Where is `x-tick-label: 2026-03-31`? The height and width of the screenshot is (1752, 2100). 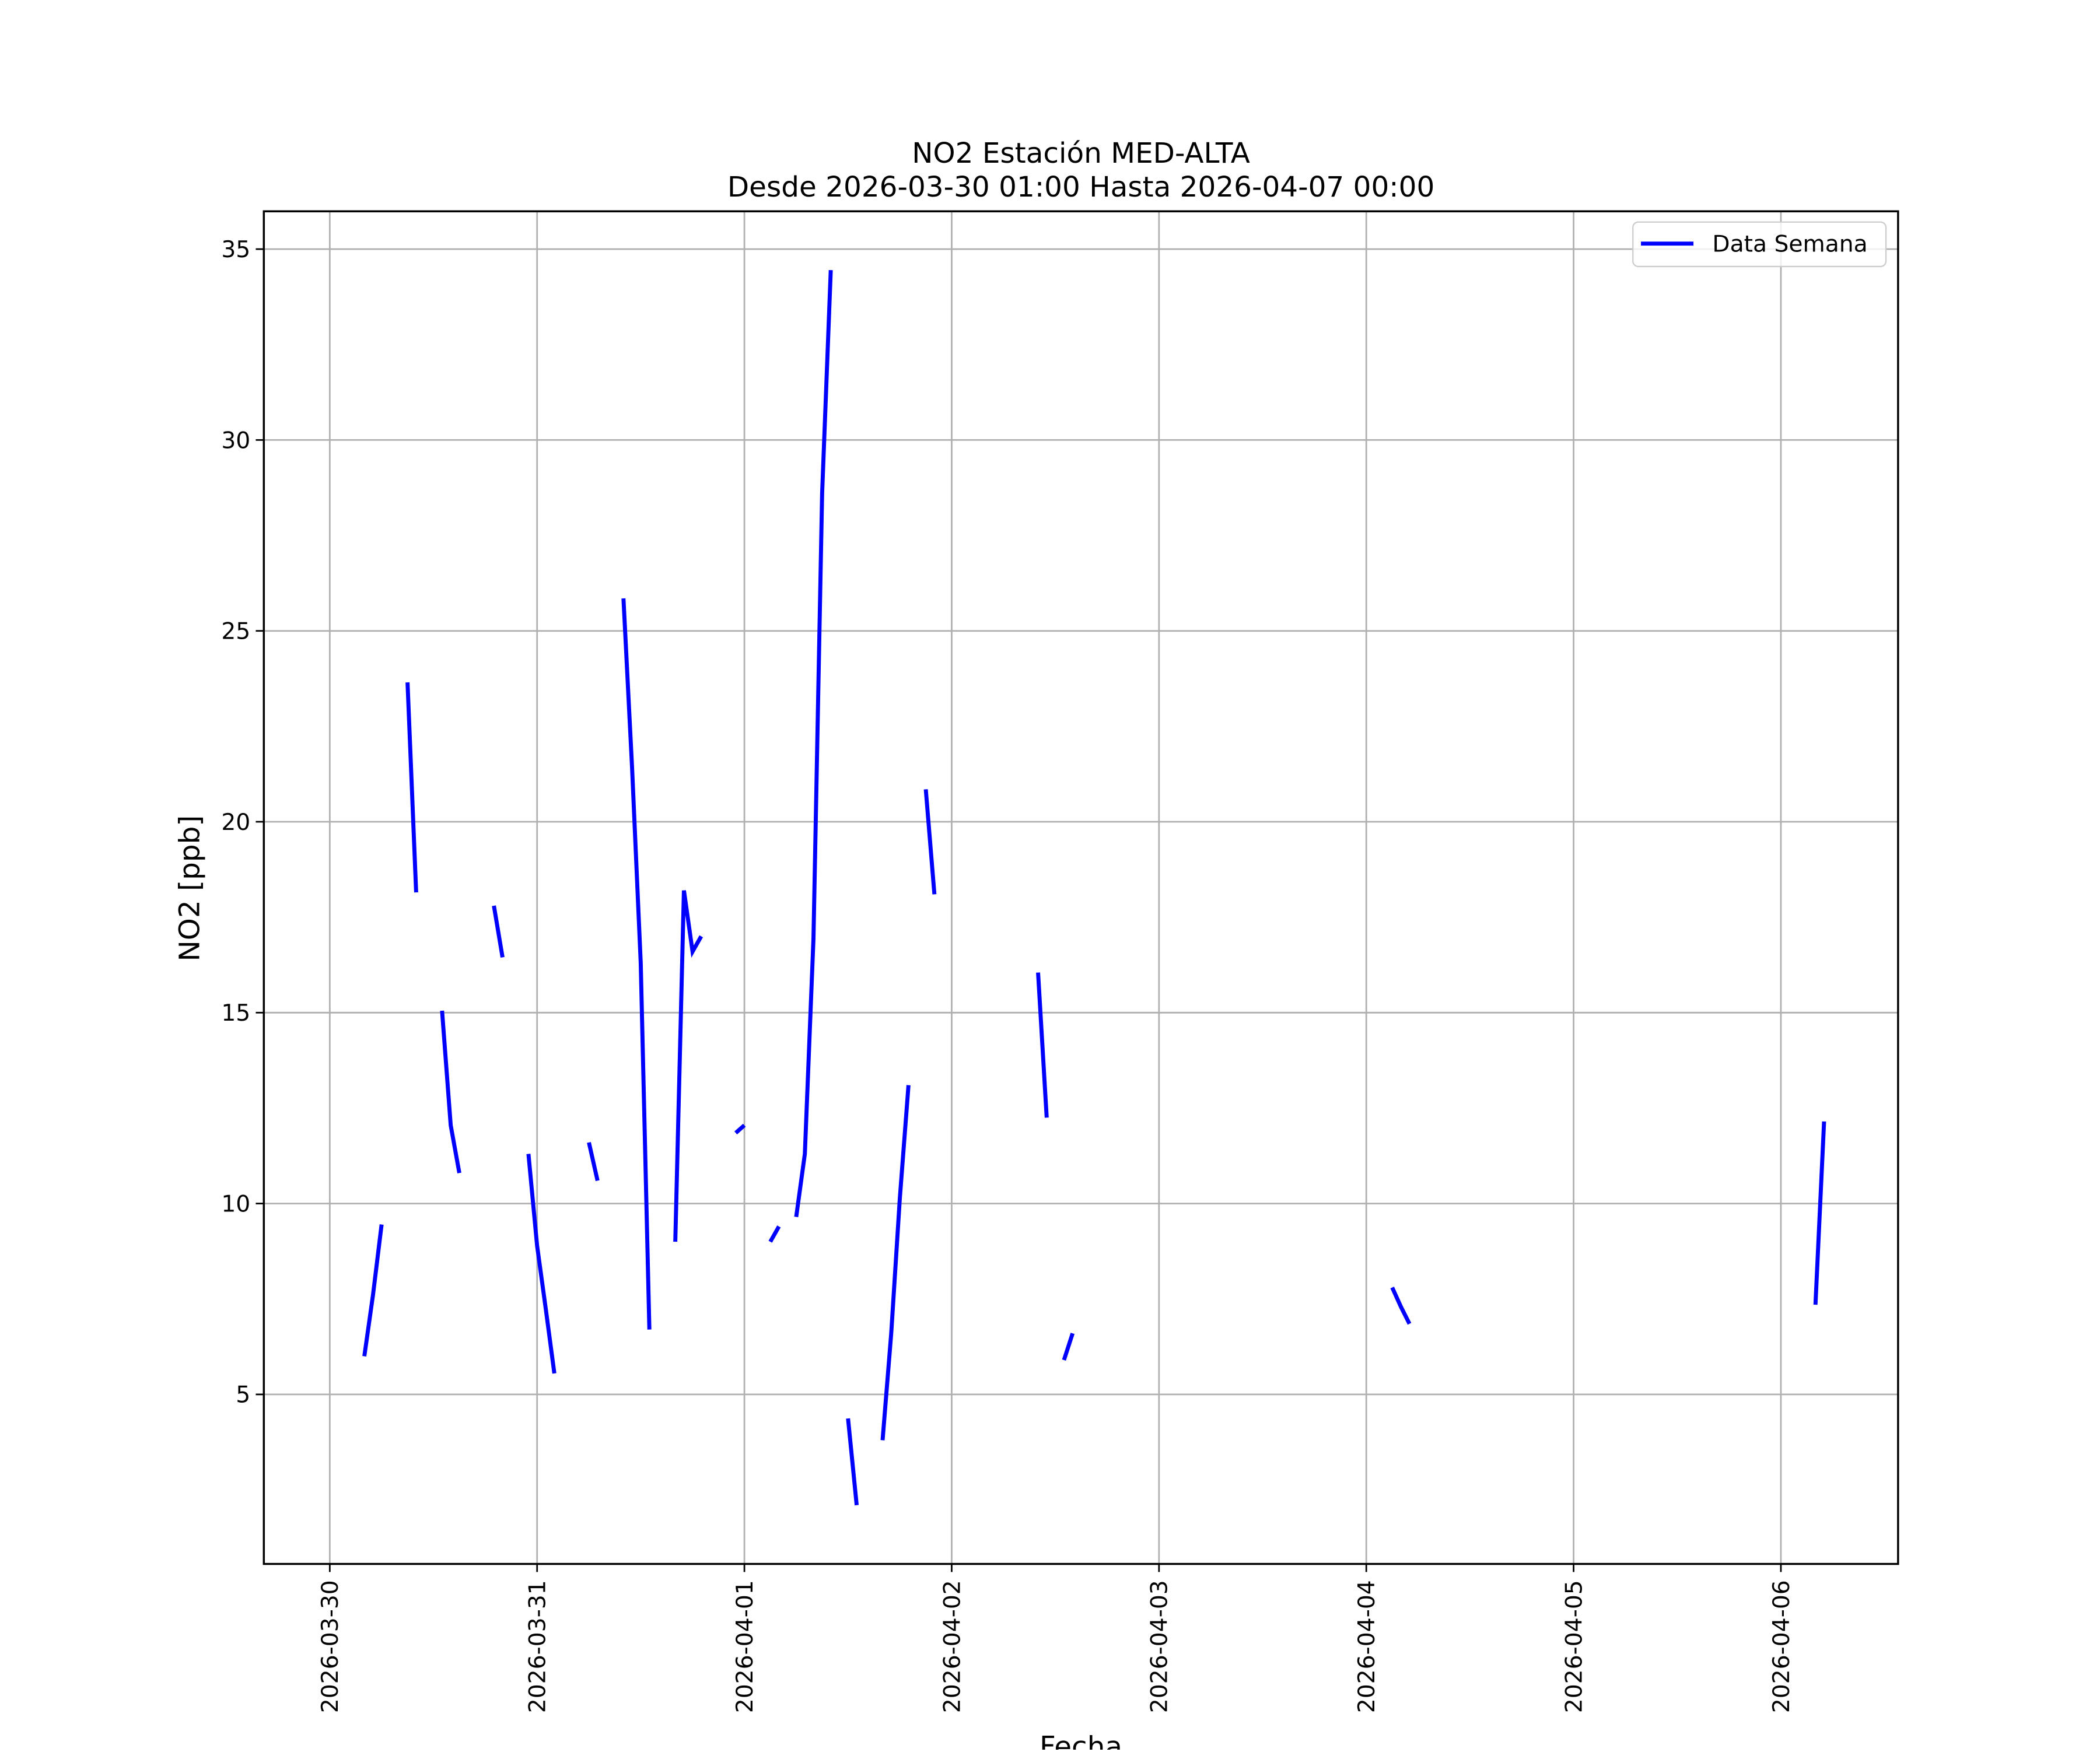
x-tick-label: 2026-03-31 is located at coordinates (538, 1647).